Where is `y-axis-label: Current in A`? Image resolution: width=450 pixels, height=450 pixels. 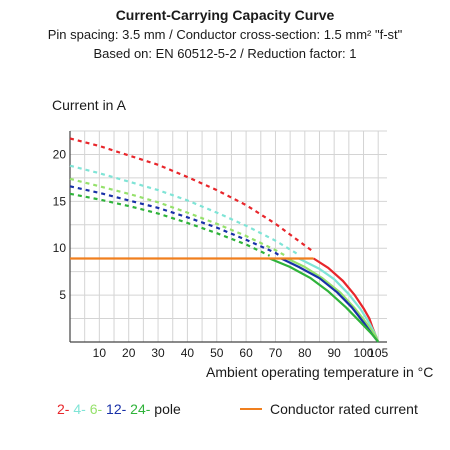 y-axis-label: Current in A is located at coordinates (89, 105).